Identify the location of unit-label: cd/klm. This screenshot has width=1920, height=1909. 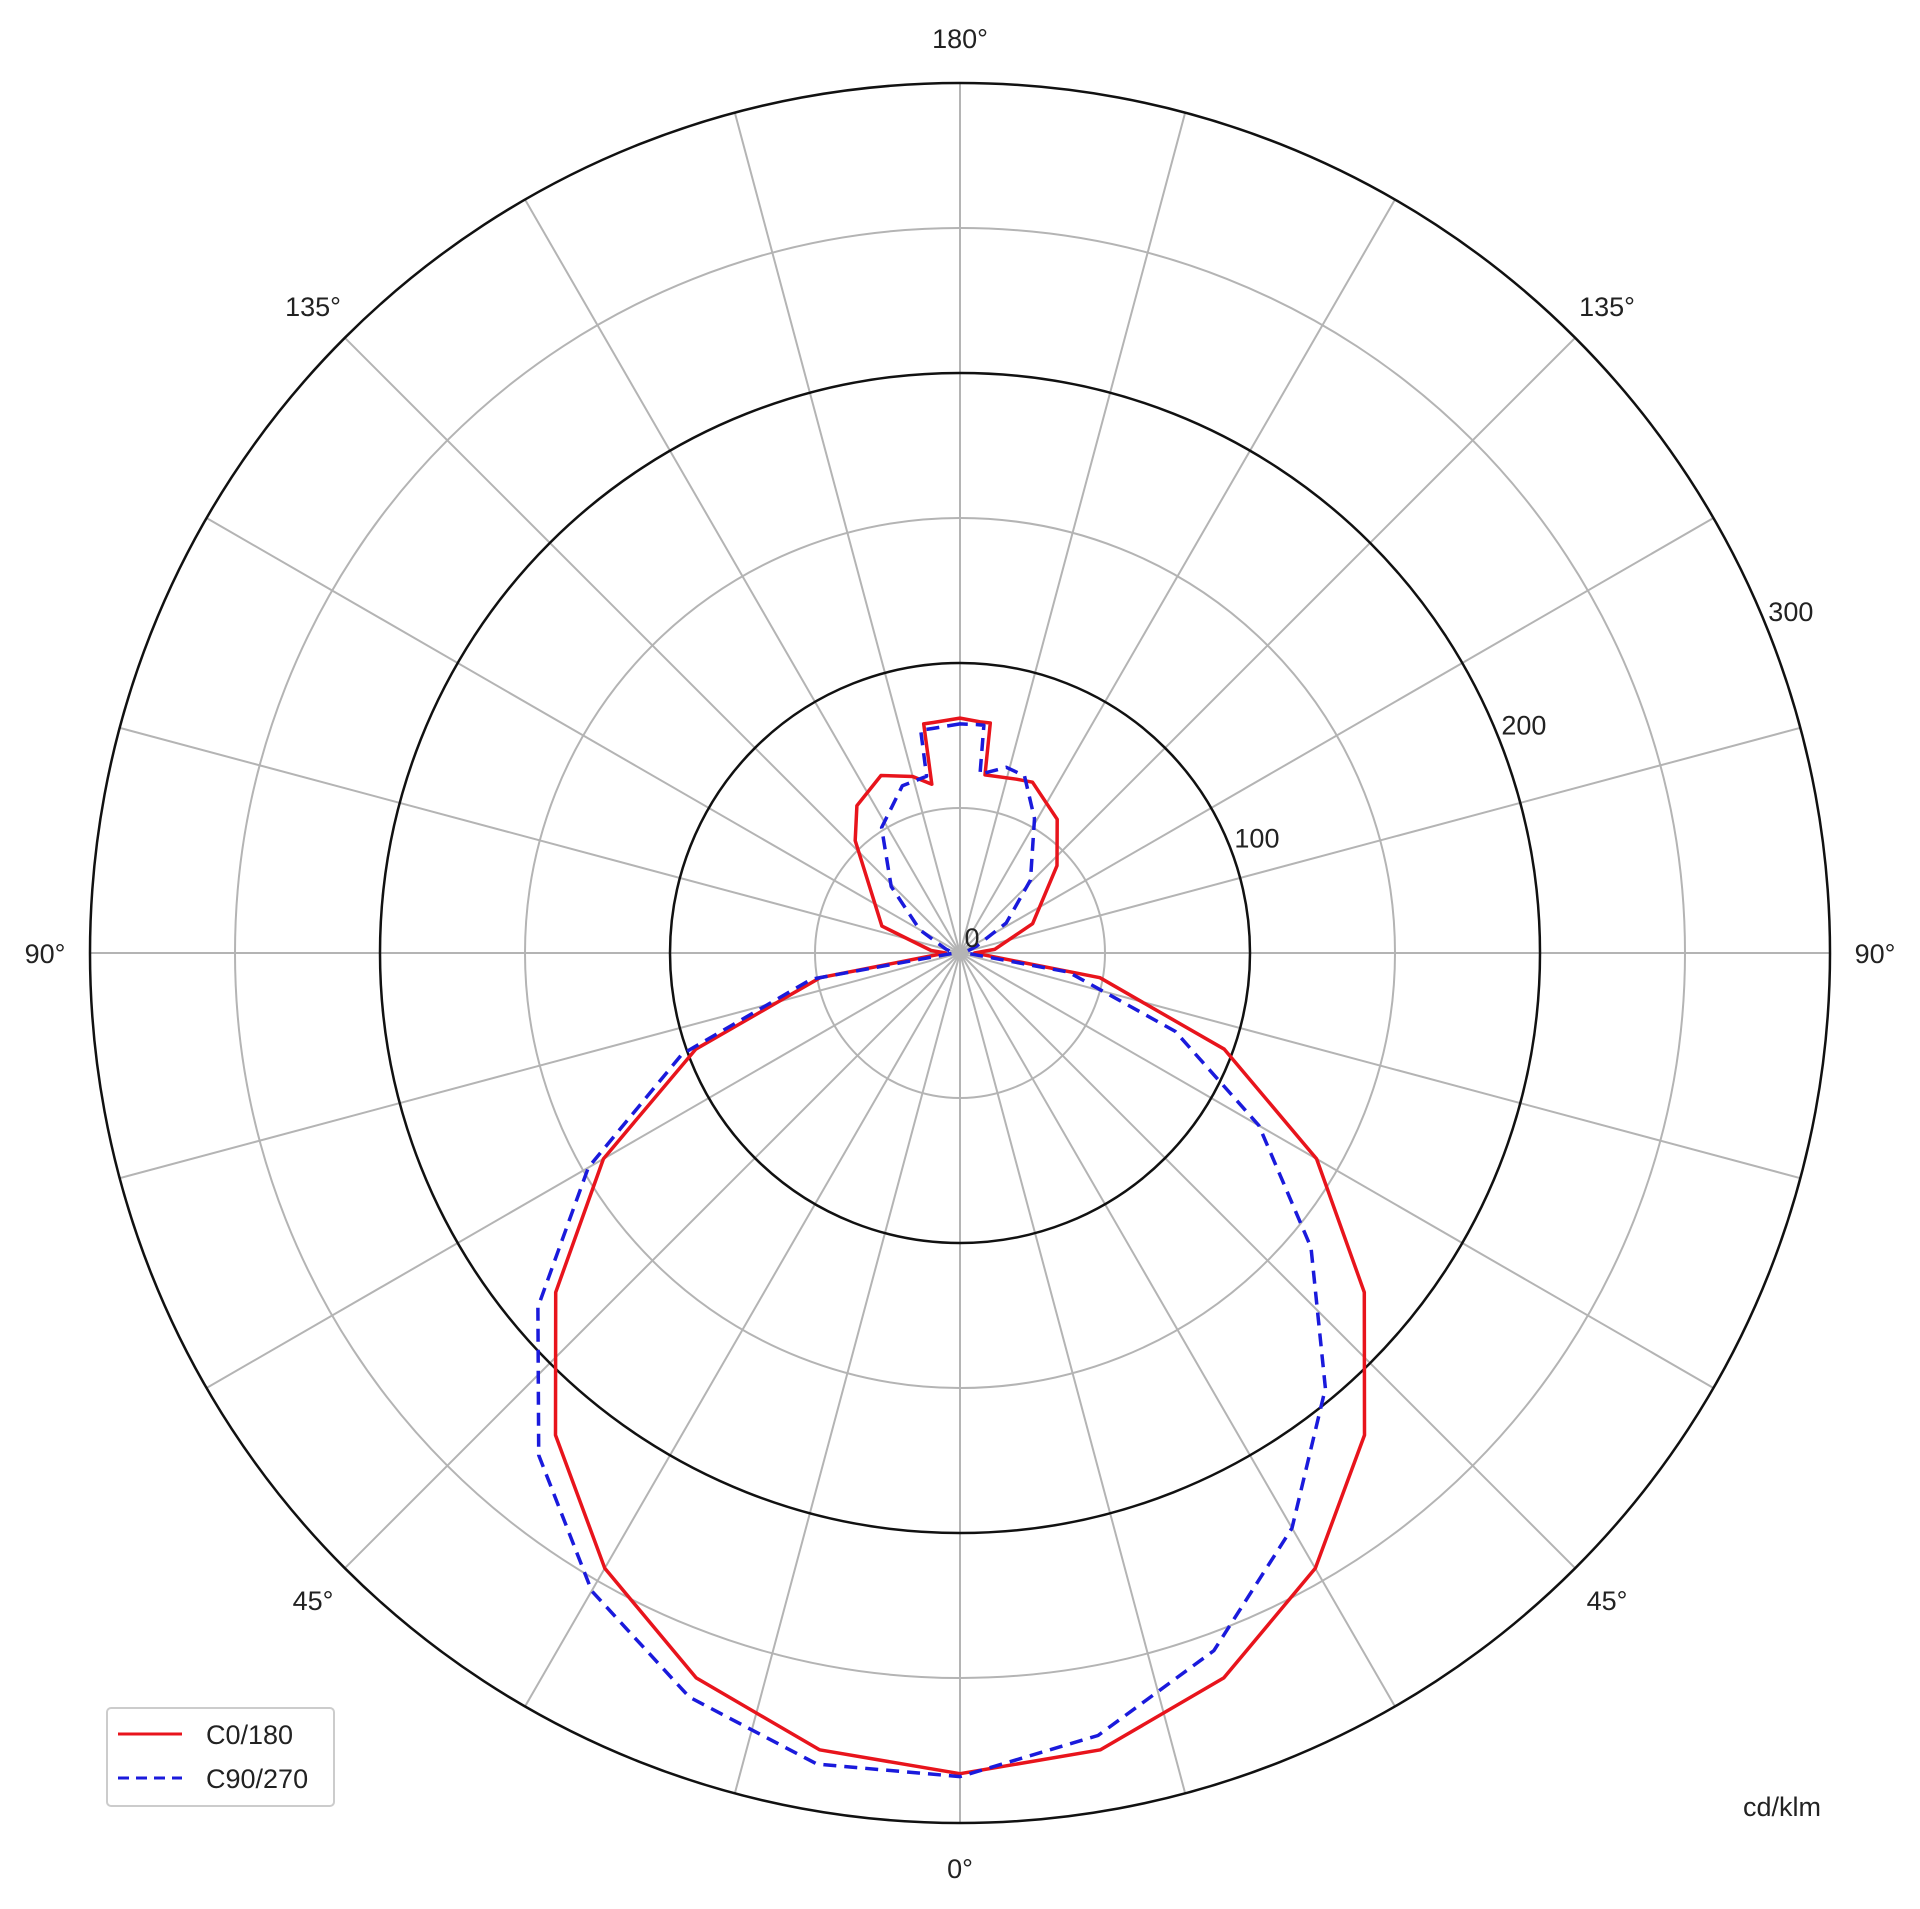
(1782, 1807).